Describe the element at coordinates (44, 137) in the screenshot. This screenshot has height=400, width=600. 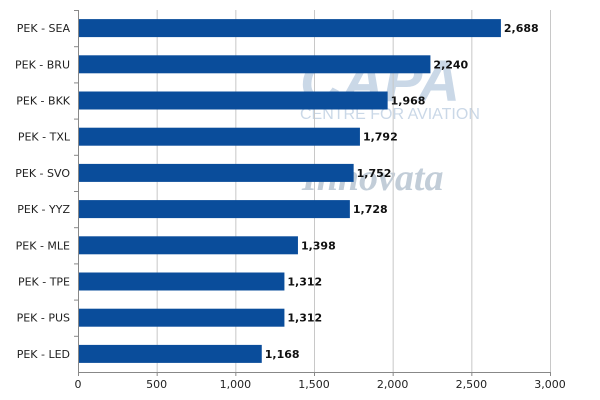
I see `category-label-pek-txl: PEK - TXL` at that location.